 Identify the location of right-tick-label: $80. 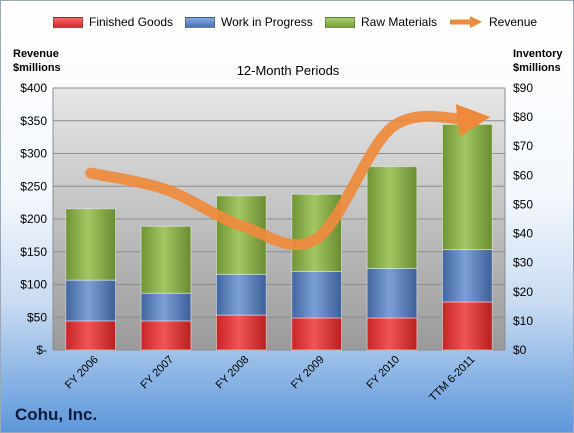
(523, 117).